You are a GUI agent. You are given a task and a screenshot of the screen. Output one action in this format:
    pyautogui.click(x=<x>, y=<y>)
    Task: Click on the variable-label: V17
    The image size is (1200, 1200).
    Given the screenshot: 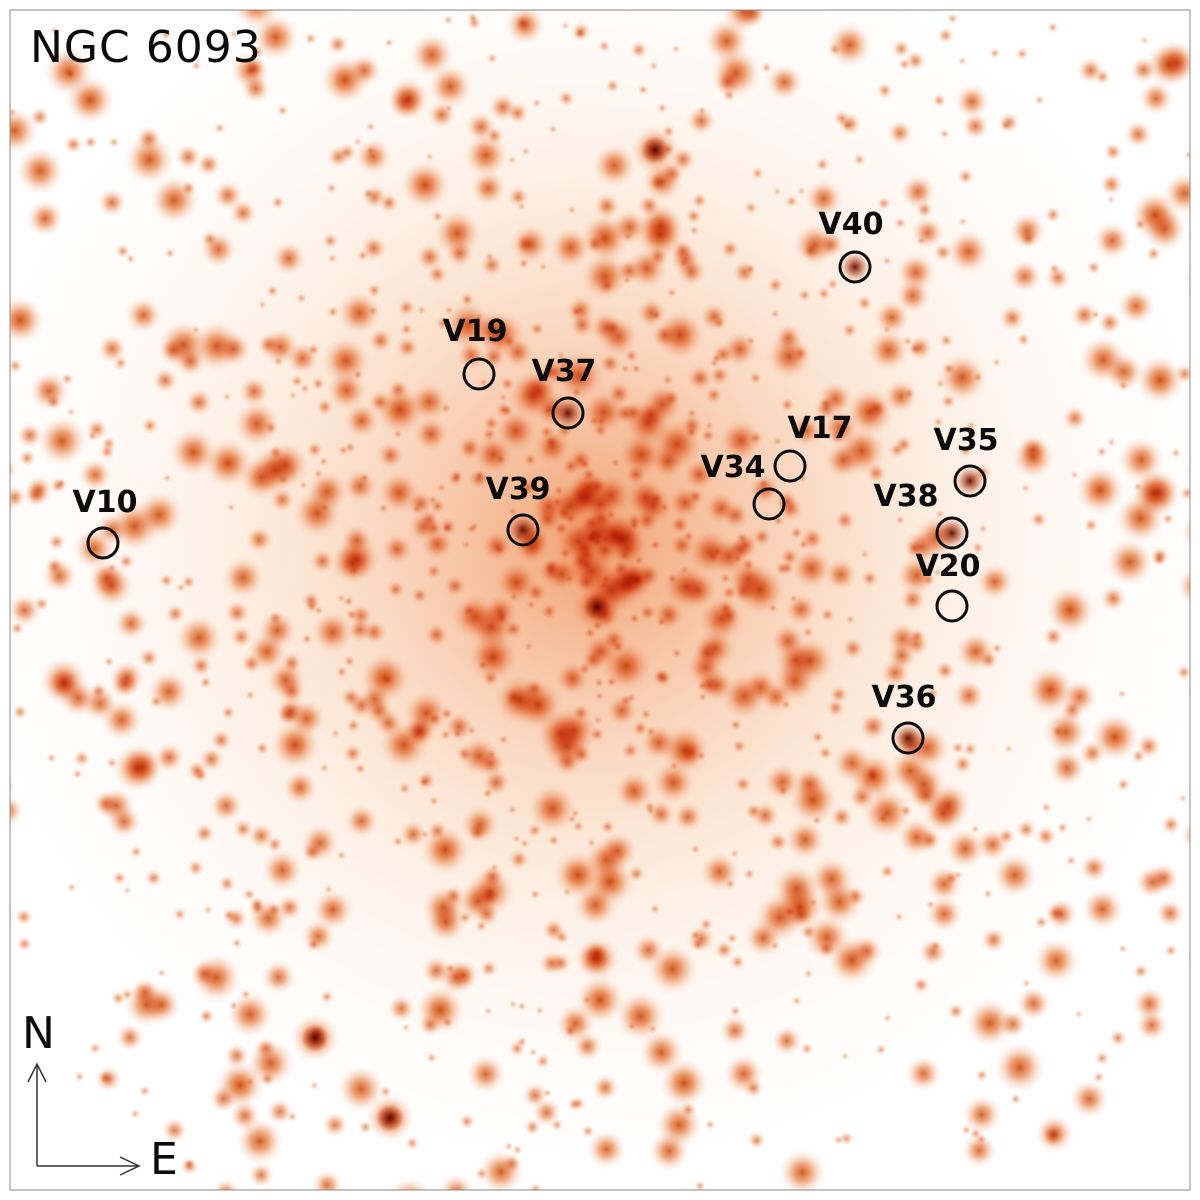 What is the action you would take?
    pyautogui.click(x=820, y=428)
    